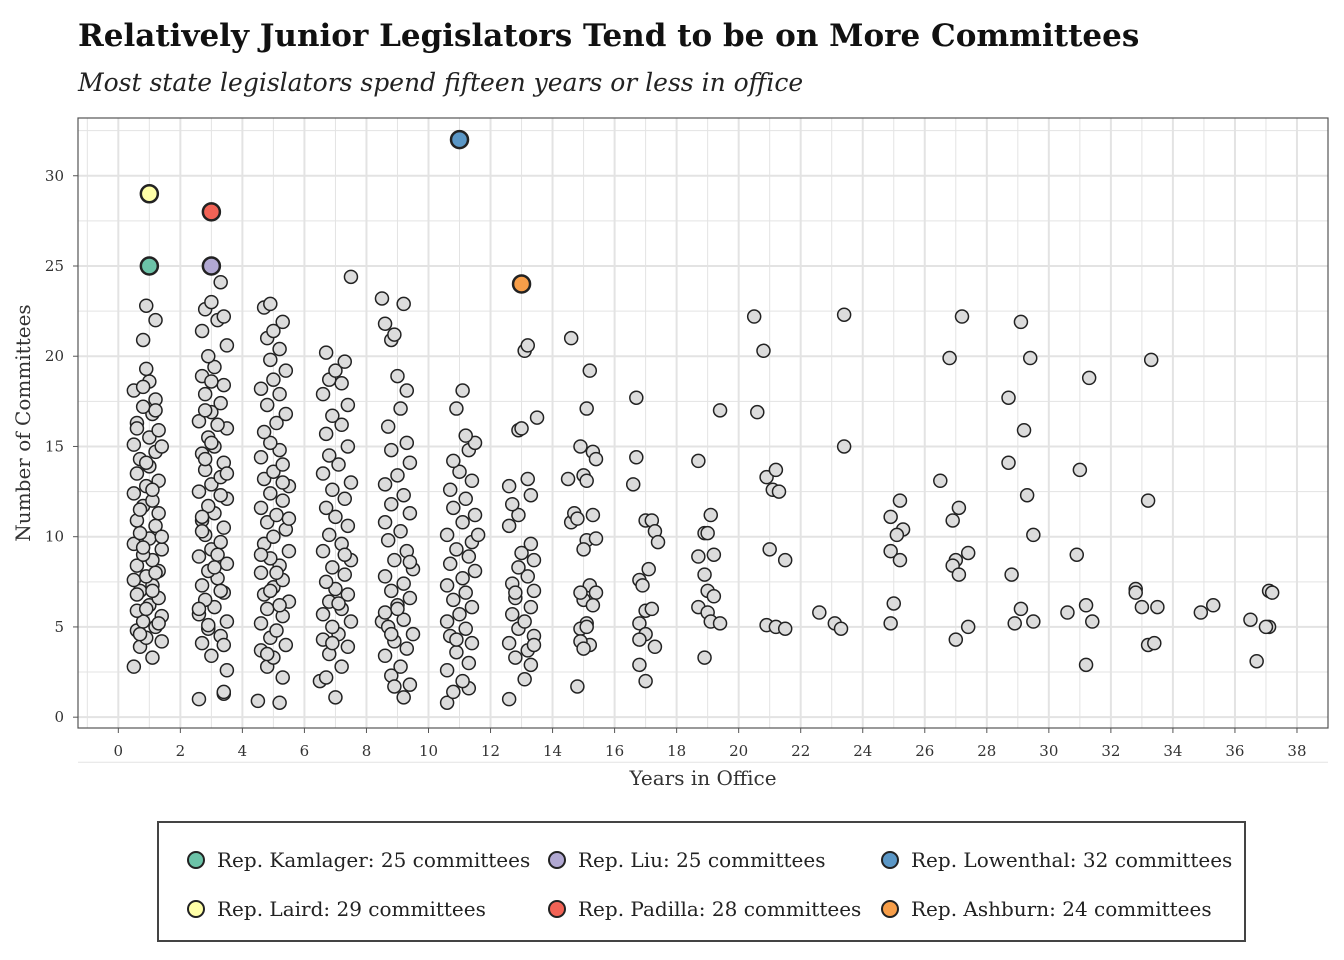  I want to click on x-tick-label: 30, so click(1048, 751).